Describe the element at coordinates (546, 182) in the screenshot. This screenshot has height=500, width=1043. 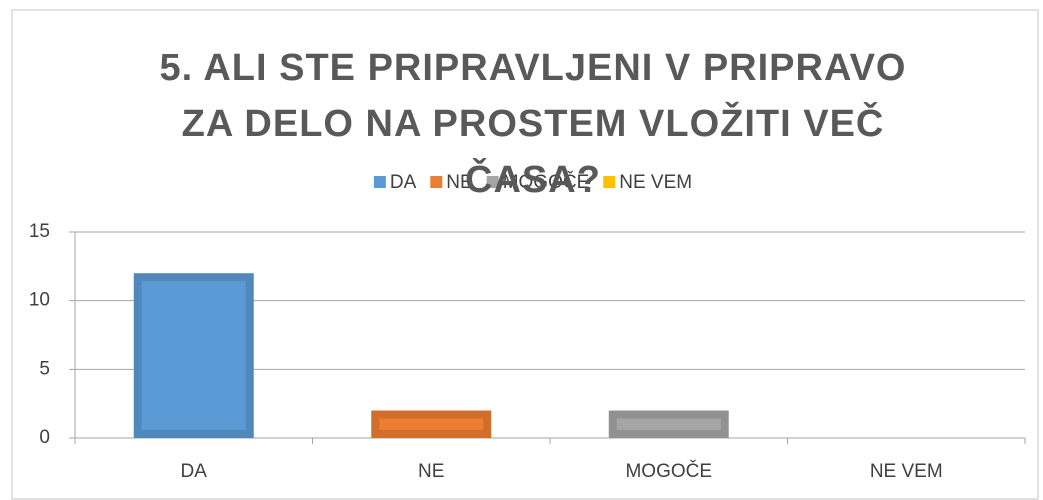
I see `legend-label: MOGOČE` at that location.